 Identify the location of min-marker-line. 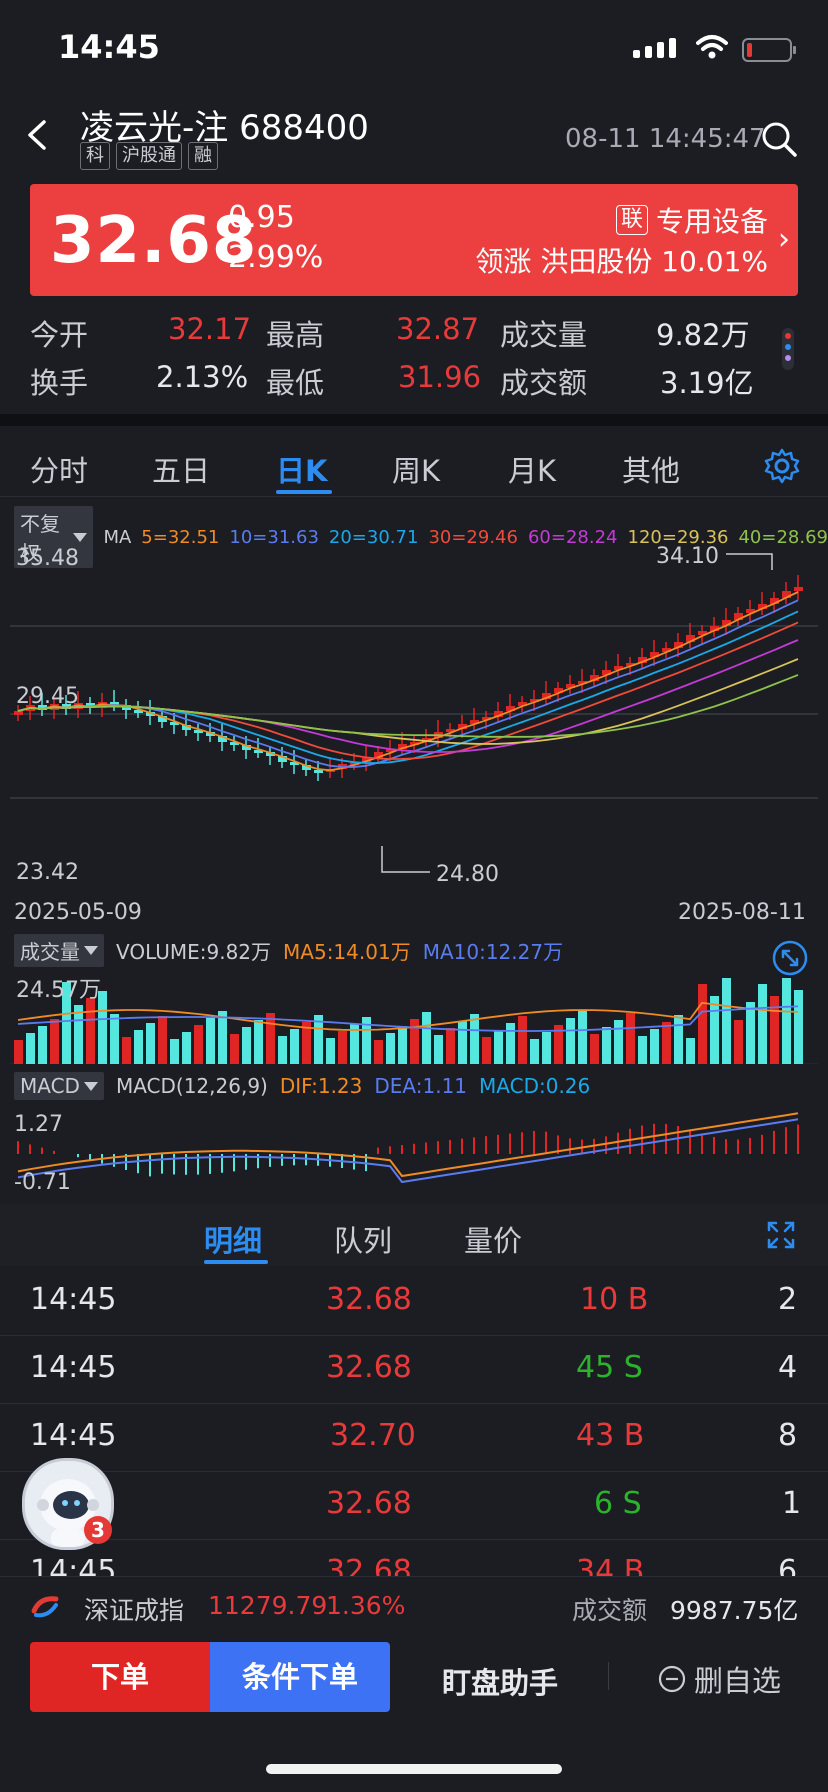
(405, 859).